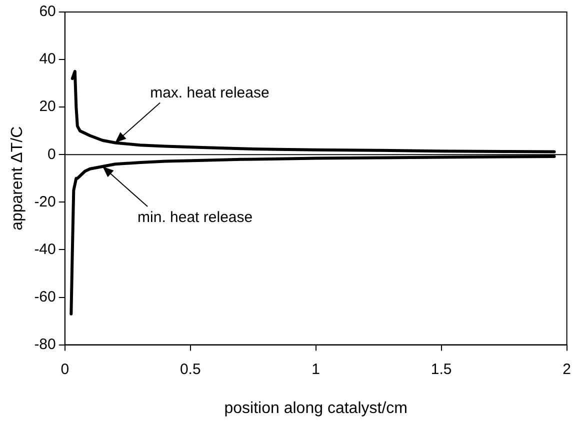 This screenshot has height=426, width=581. I want to click on y-axis-title: apparent ΔT/C, so click(17, 178).